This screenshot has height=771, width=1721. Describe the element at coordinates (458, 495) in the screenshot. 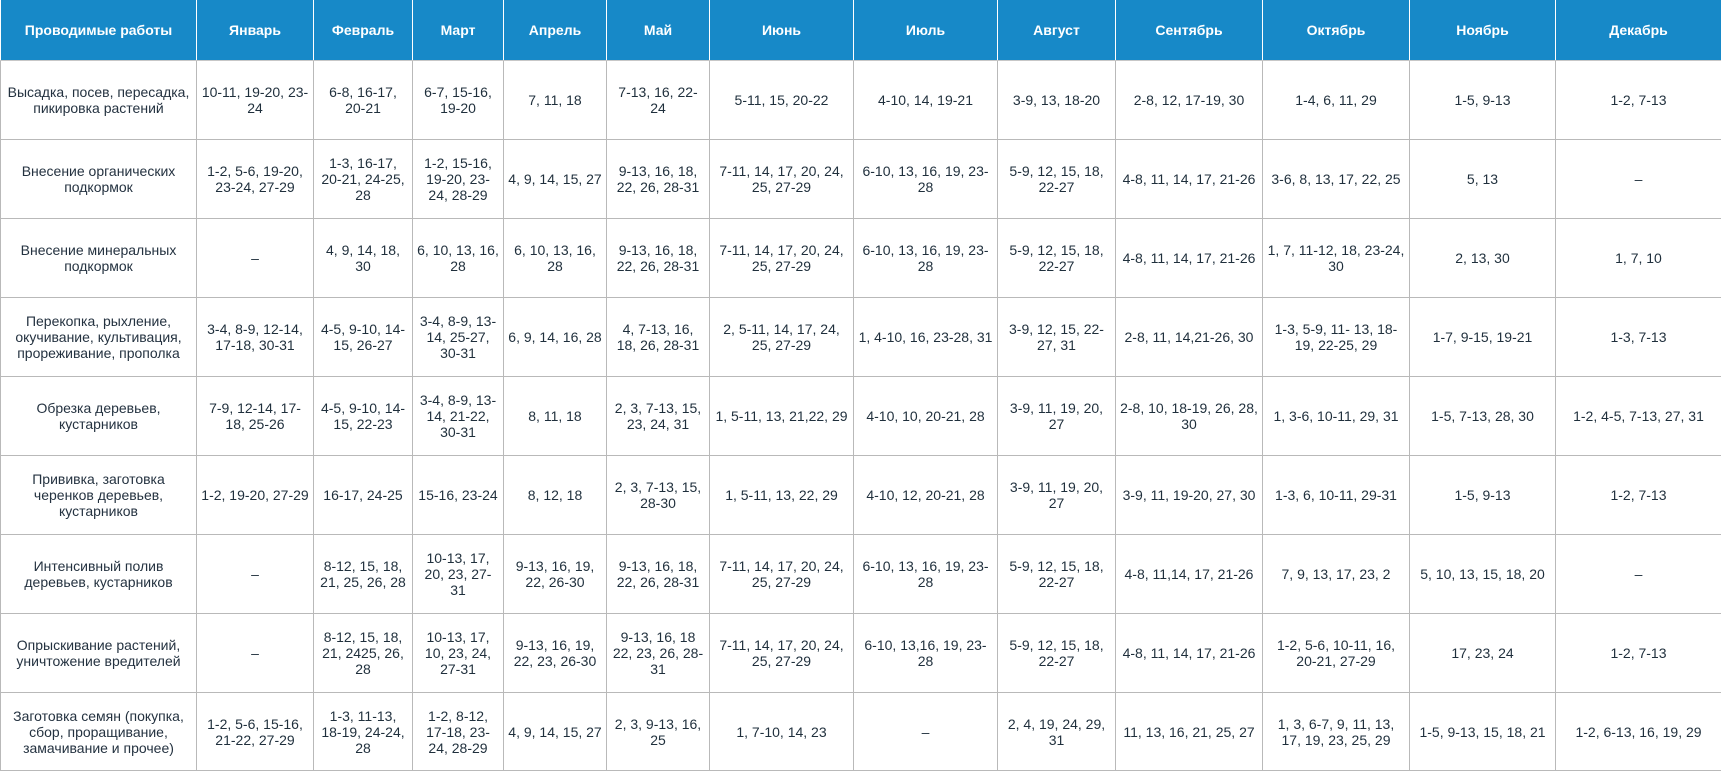

I see `dates-cell: 15-16, 23-24` at that location.